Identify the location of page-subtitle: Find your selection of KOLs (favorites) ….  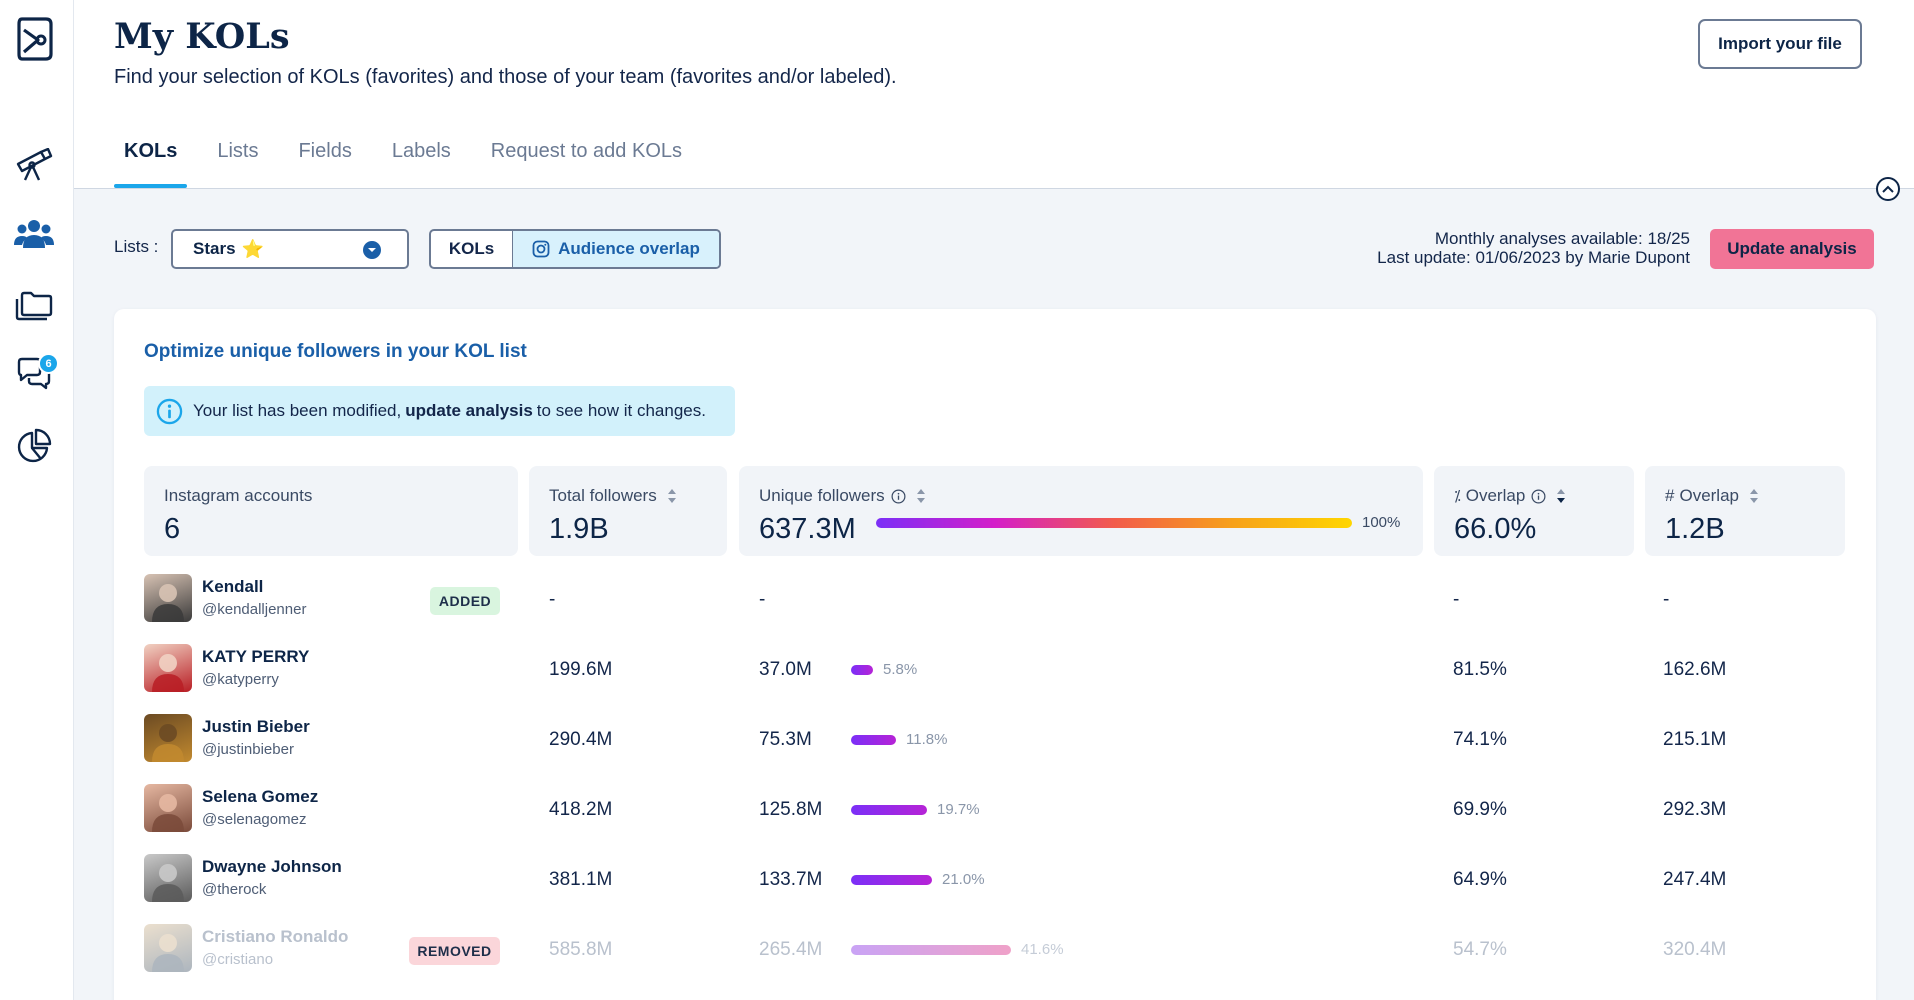
(505, 77).